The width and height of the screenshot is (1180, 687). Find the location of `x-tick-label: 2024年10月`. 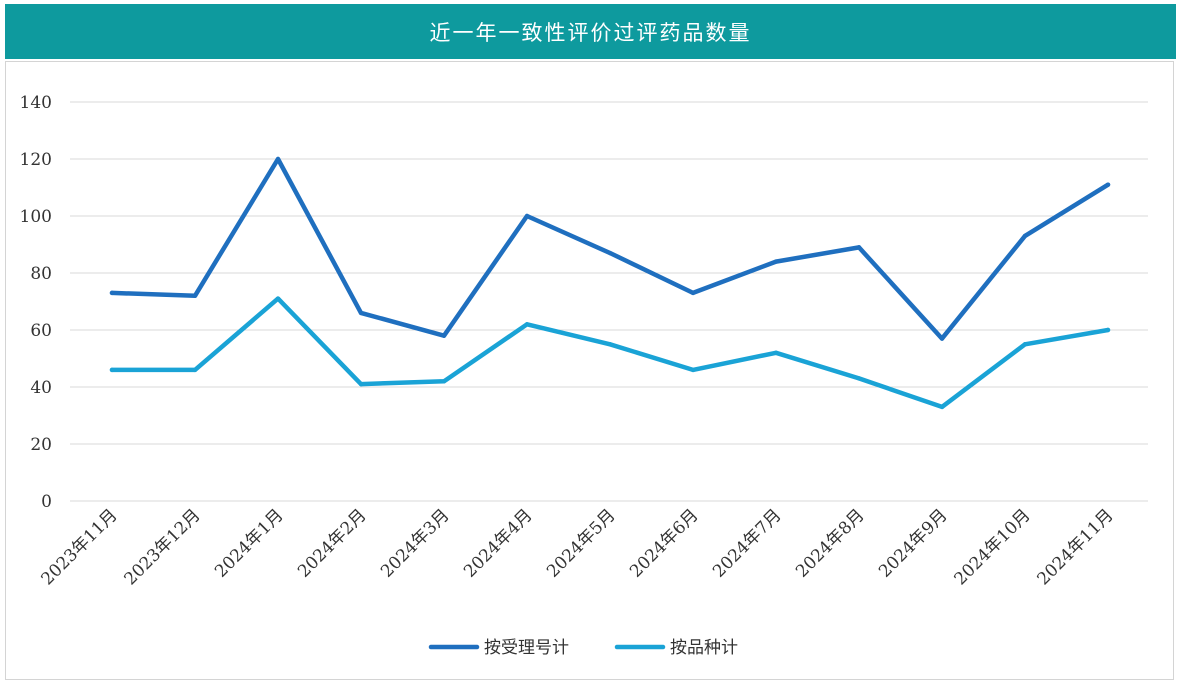

x-tick-label: 2024年10月 is located at coordinates (992, 547).